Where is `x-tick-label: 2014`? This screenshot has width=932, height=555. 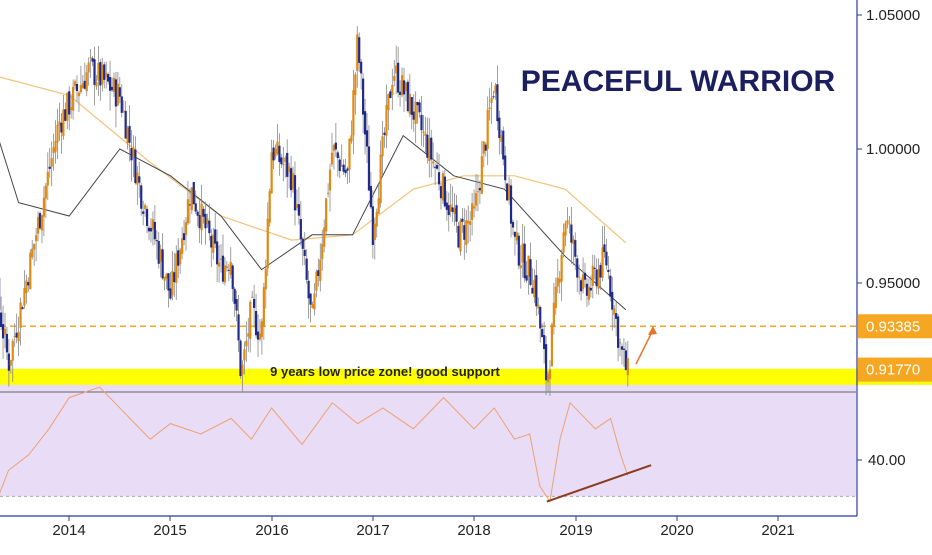 x-tick-label: 2014 is located at coordinates (68, 530).